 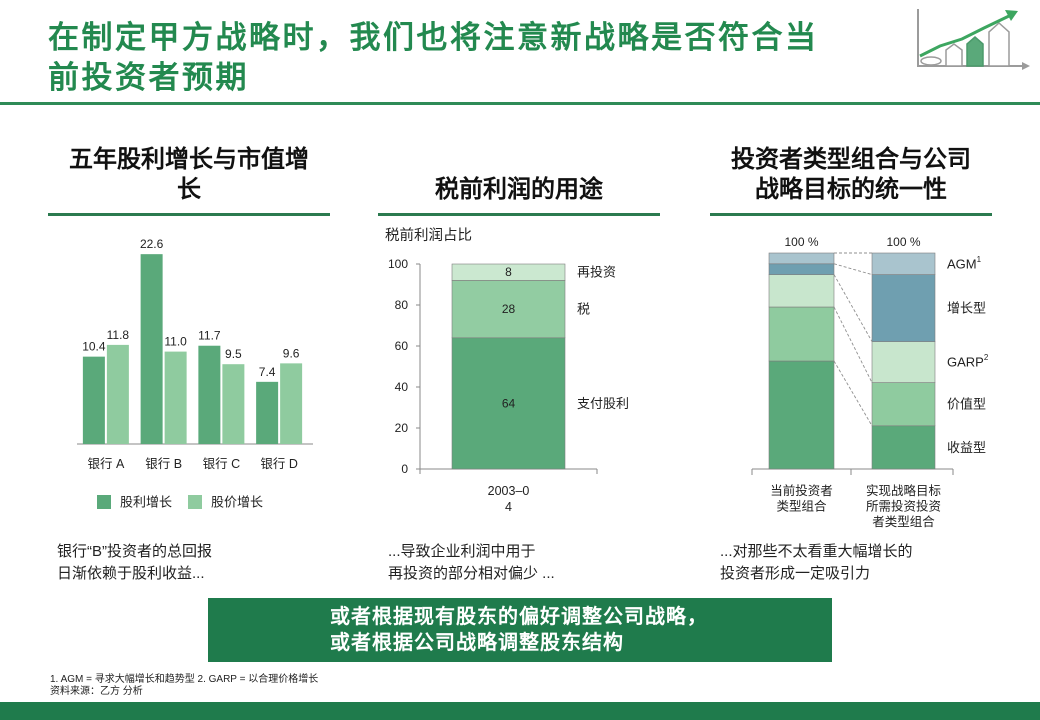 I want to click on y-tick-label: 20, so click(x=402, y=428).